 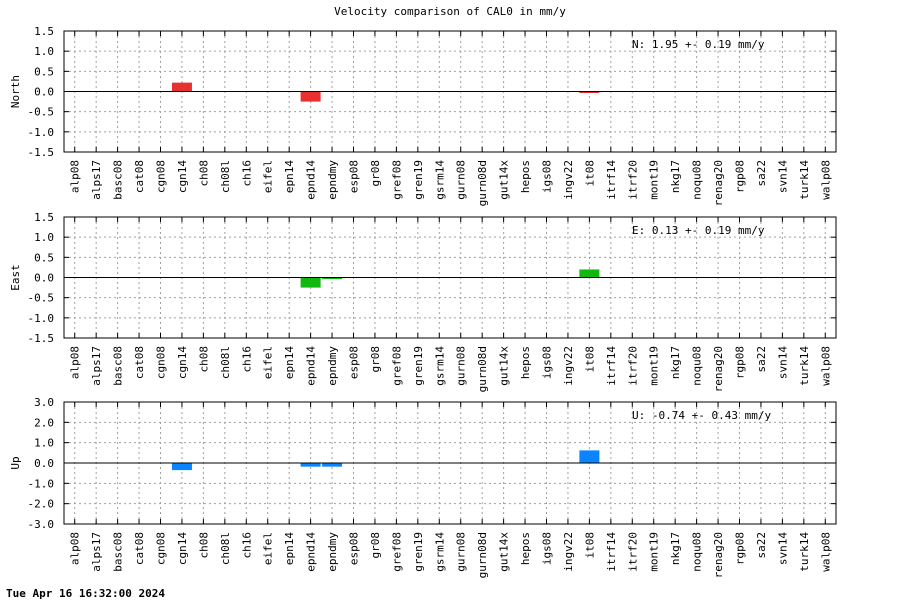 I want to click on chart-title: Velocity comparison of CAL0 in mm/y, so click(x=450, y=11).